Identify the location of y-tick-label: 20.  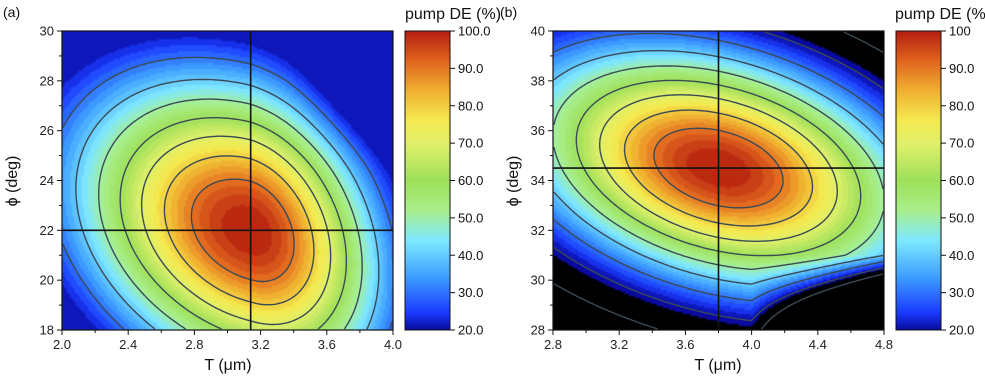
(47, 280).